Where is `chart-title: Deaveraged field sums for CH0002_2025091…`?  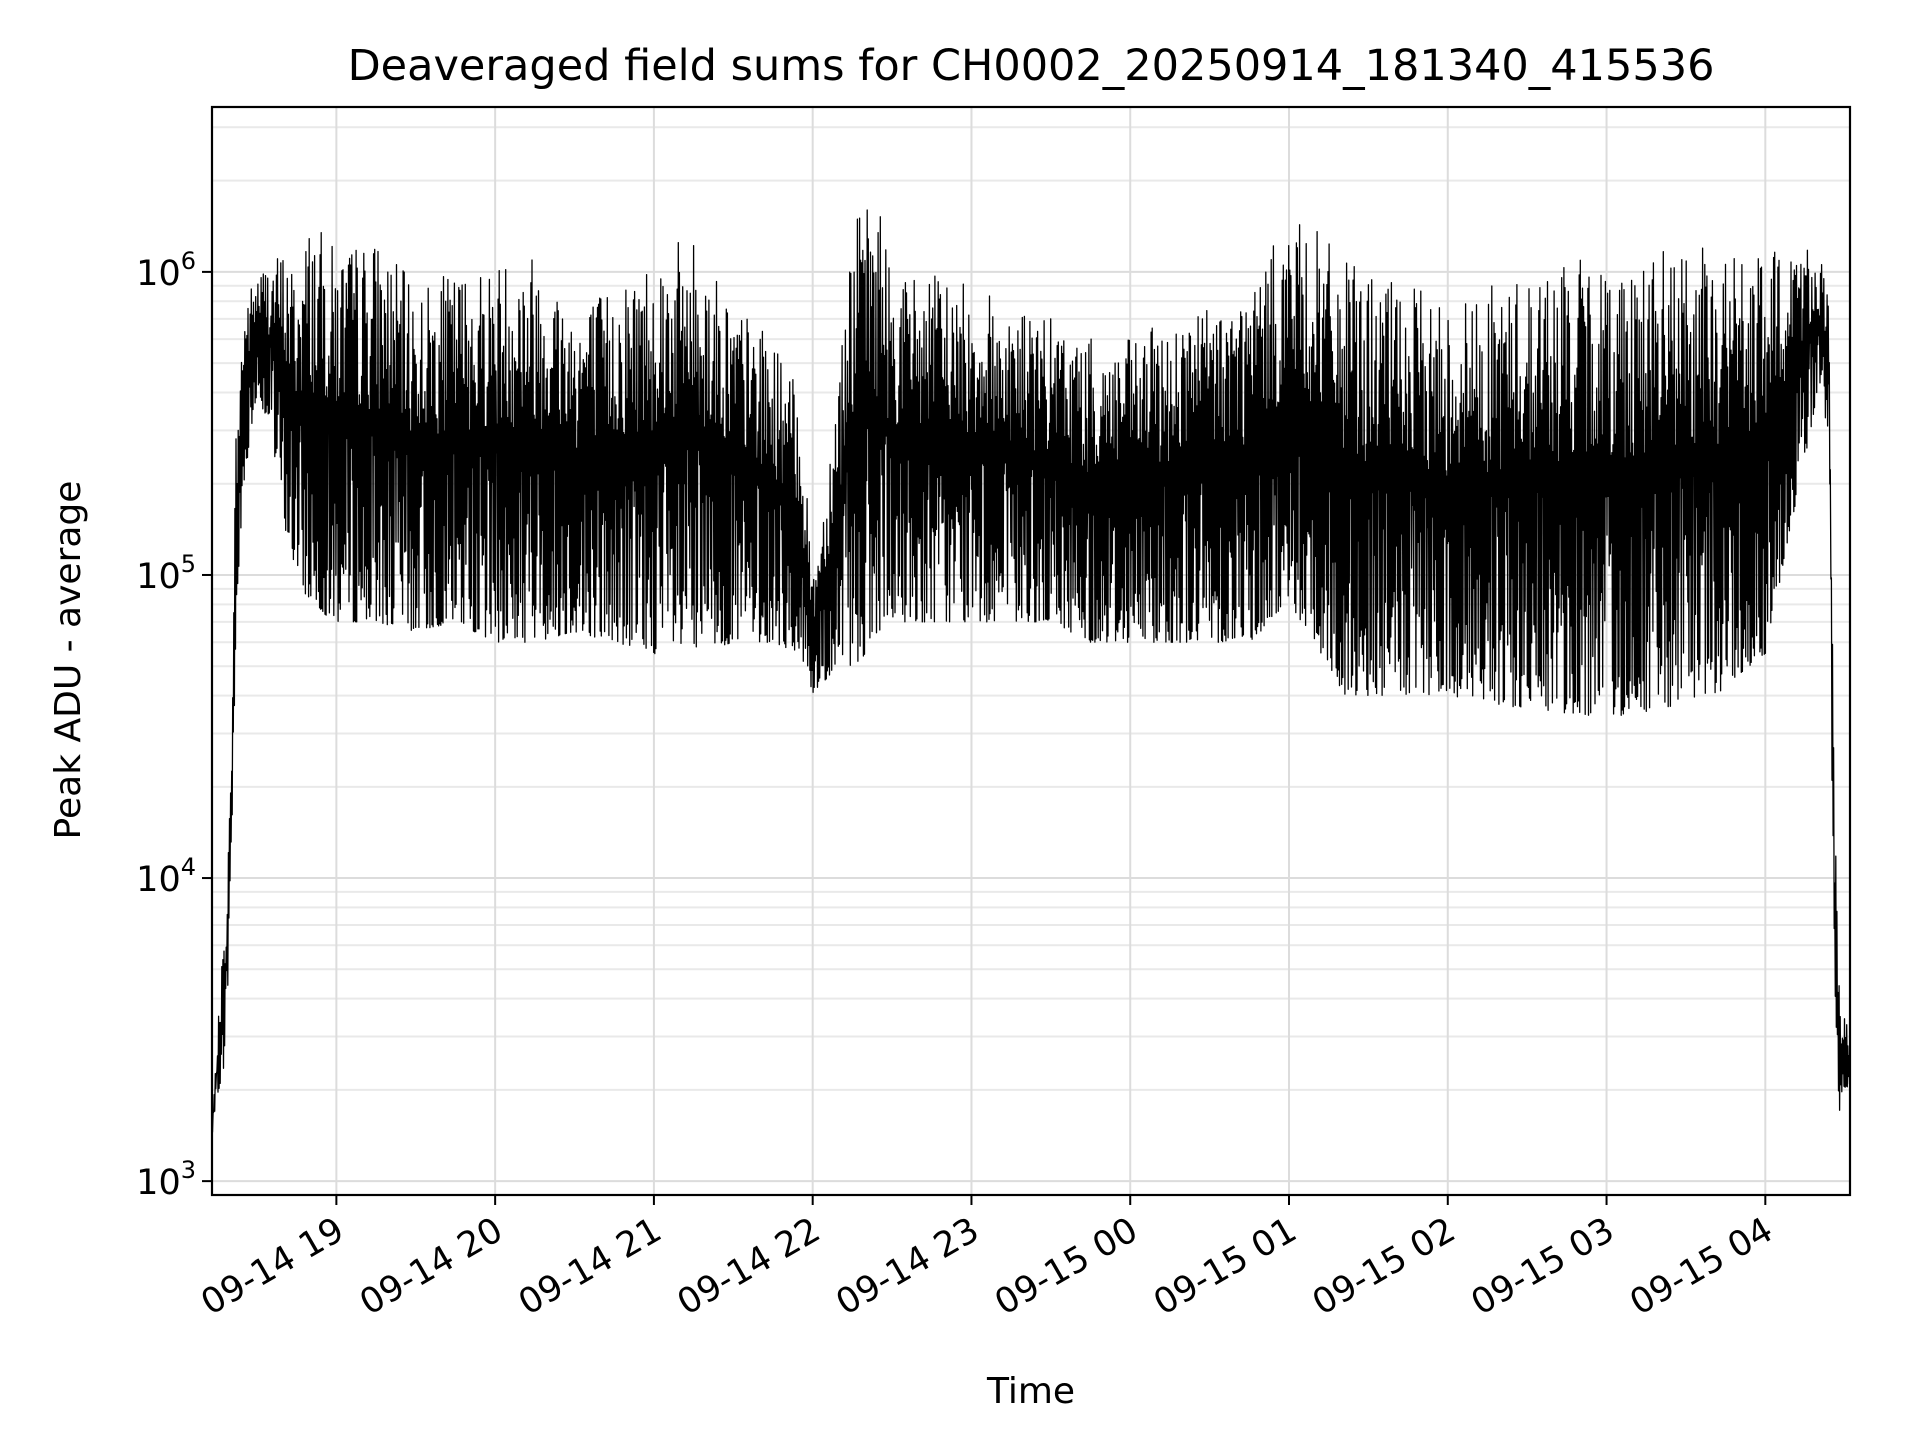
chart-title: Deaveraged field sums for CH0002_2025091… is located at coordinates (1031, 66).